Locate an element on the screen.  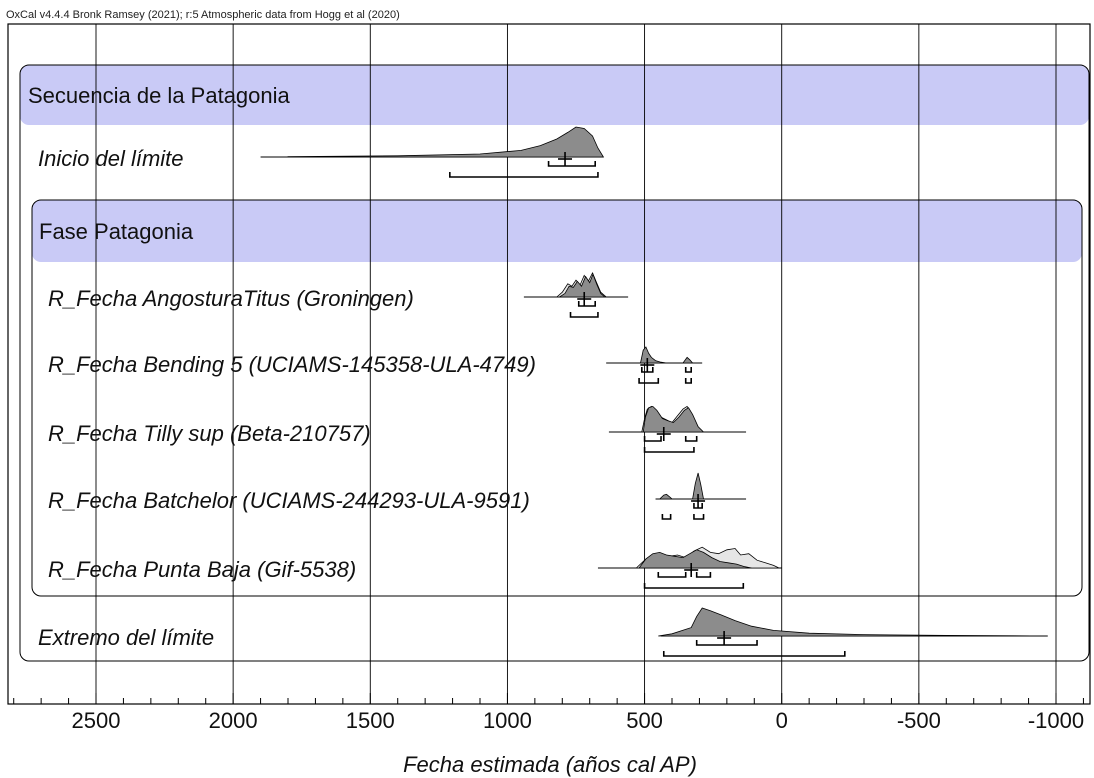
tick-label: 2500 is located at coordinates (96, 720).